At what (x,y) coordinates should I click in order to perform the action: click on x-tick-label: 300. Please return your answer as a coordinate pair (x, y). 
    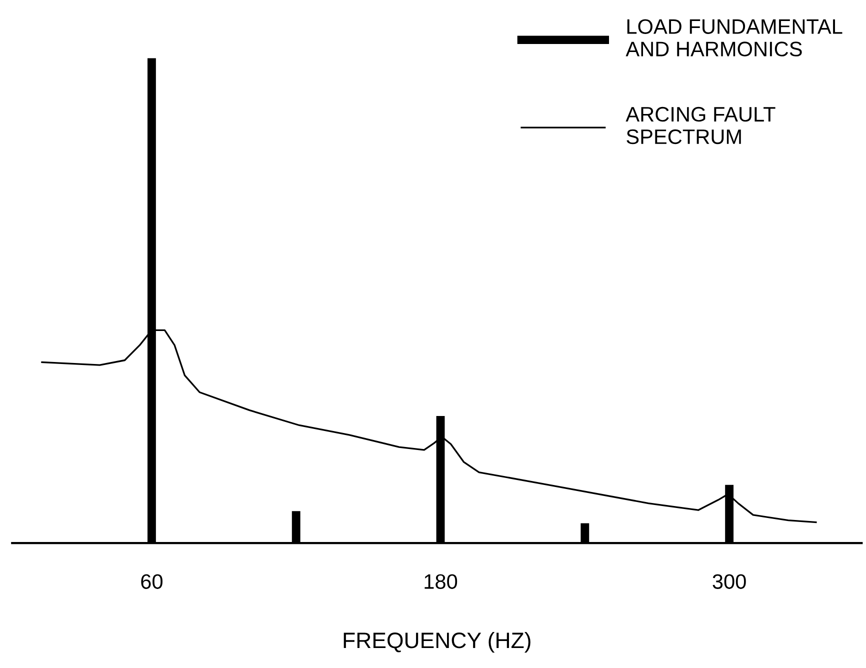
    Looking at the image, I should click on (729, 581).